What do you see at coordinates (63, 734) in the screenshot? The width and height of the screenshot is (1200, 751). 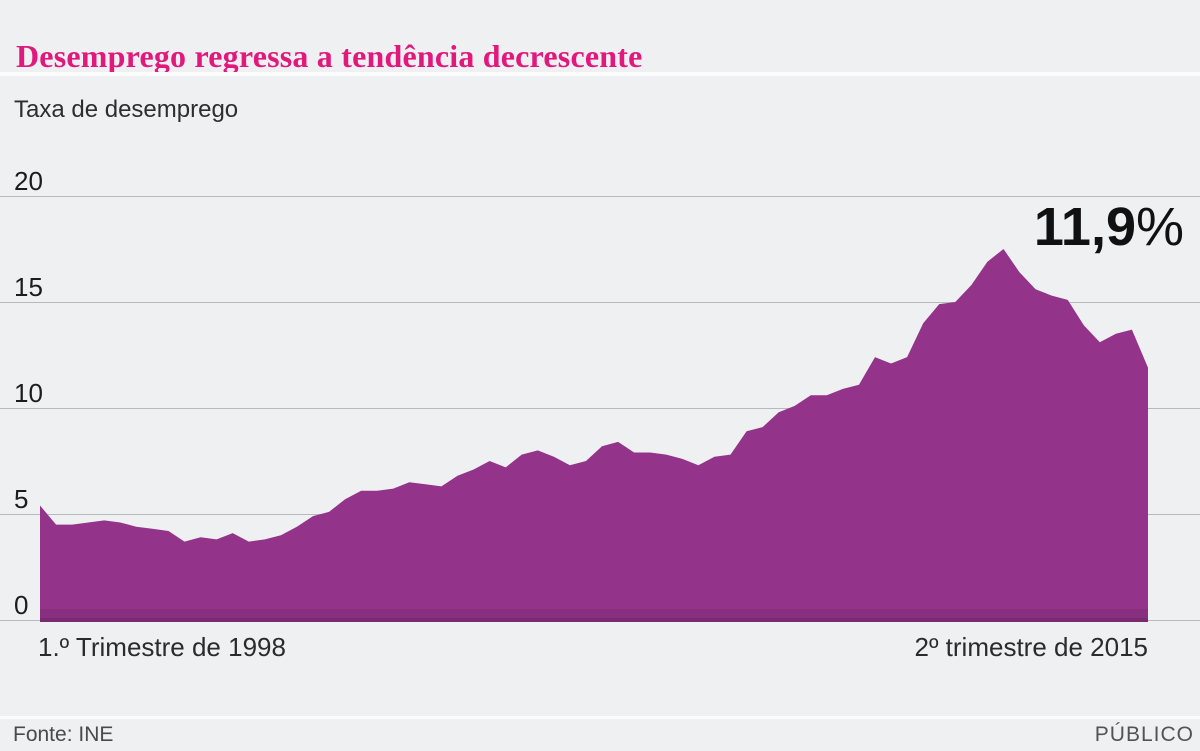 I see `footer-source: Fonte: INE` at bounding box center [63, 734].